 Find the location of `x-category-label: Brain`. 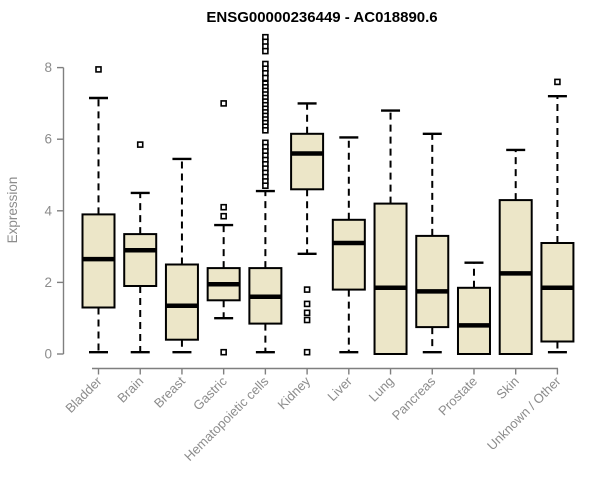

x-category-label: Brain is located at coordinates (130, 390).